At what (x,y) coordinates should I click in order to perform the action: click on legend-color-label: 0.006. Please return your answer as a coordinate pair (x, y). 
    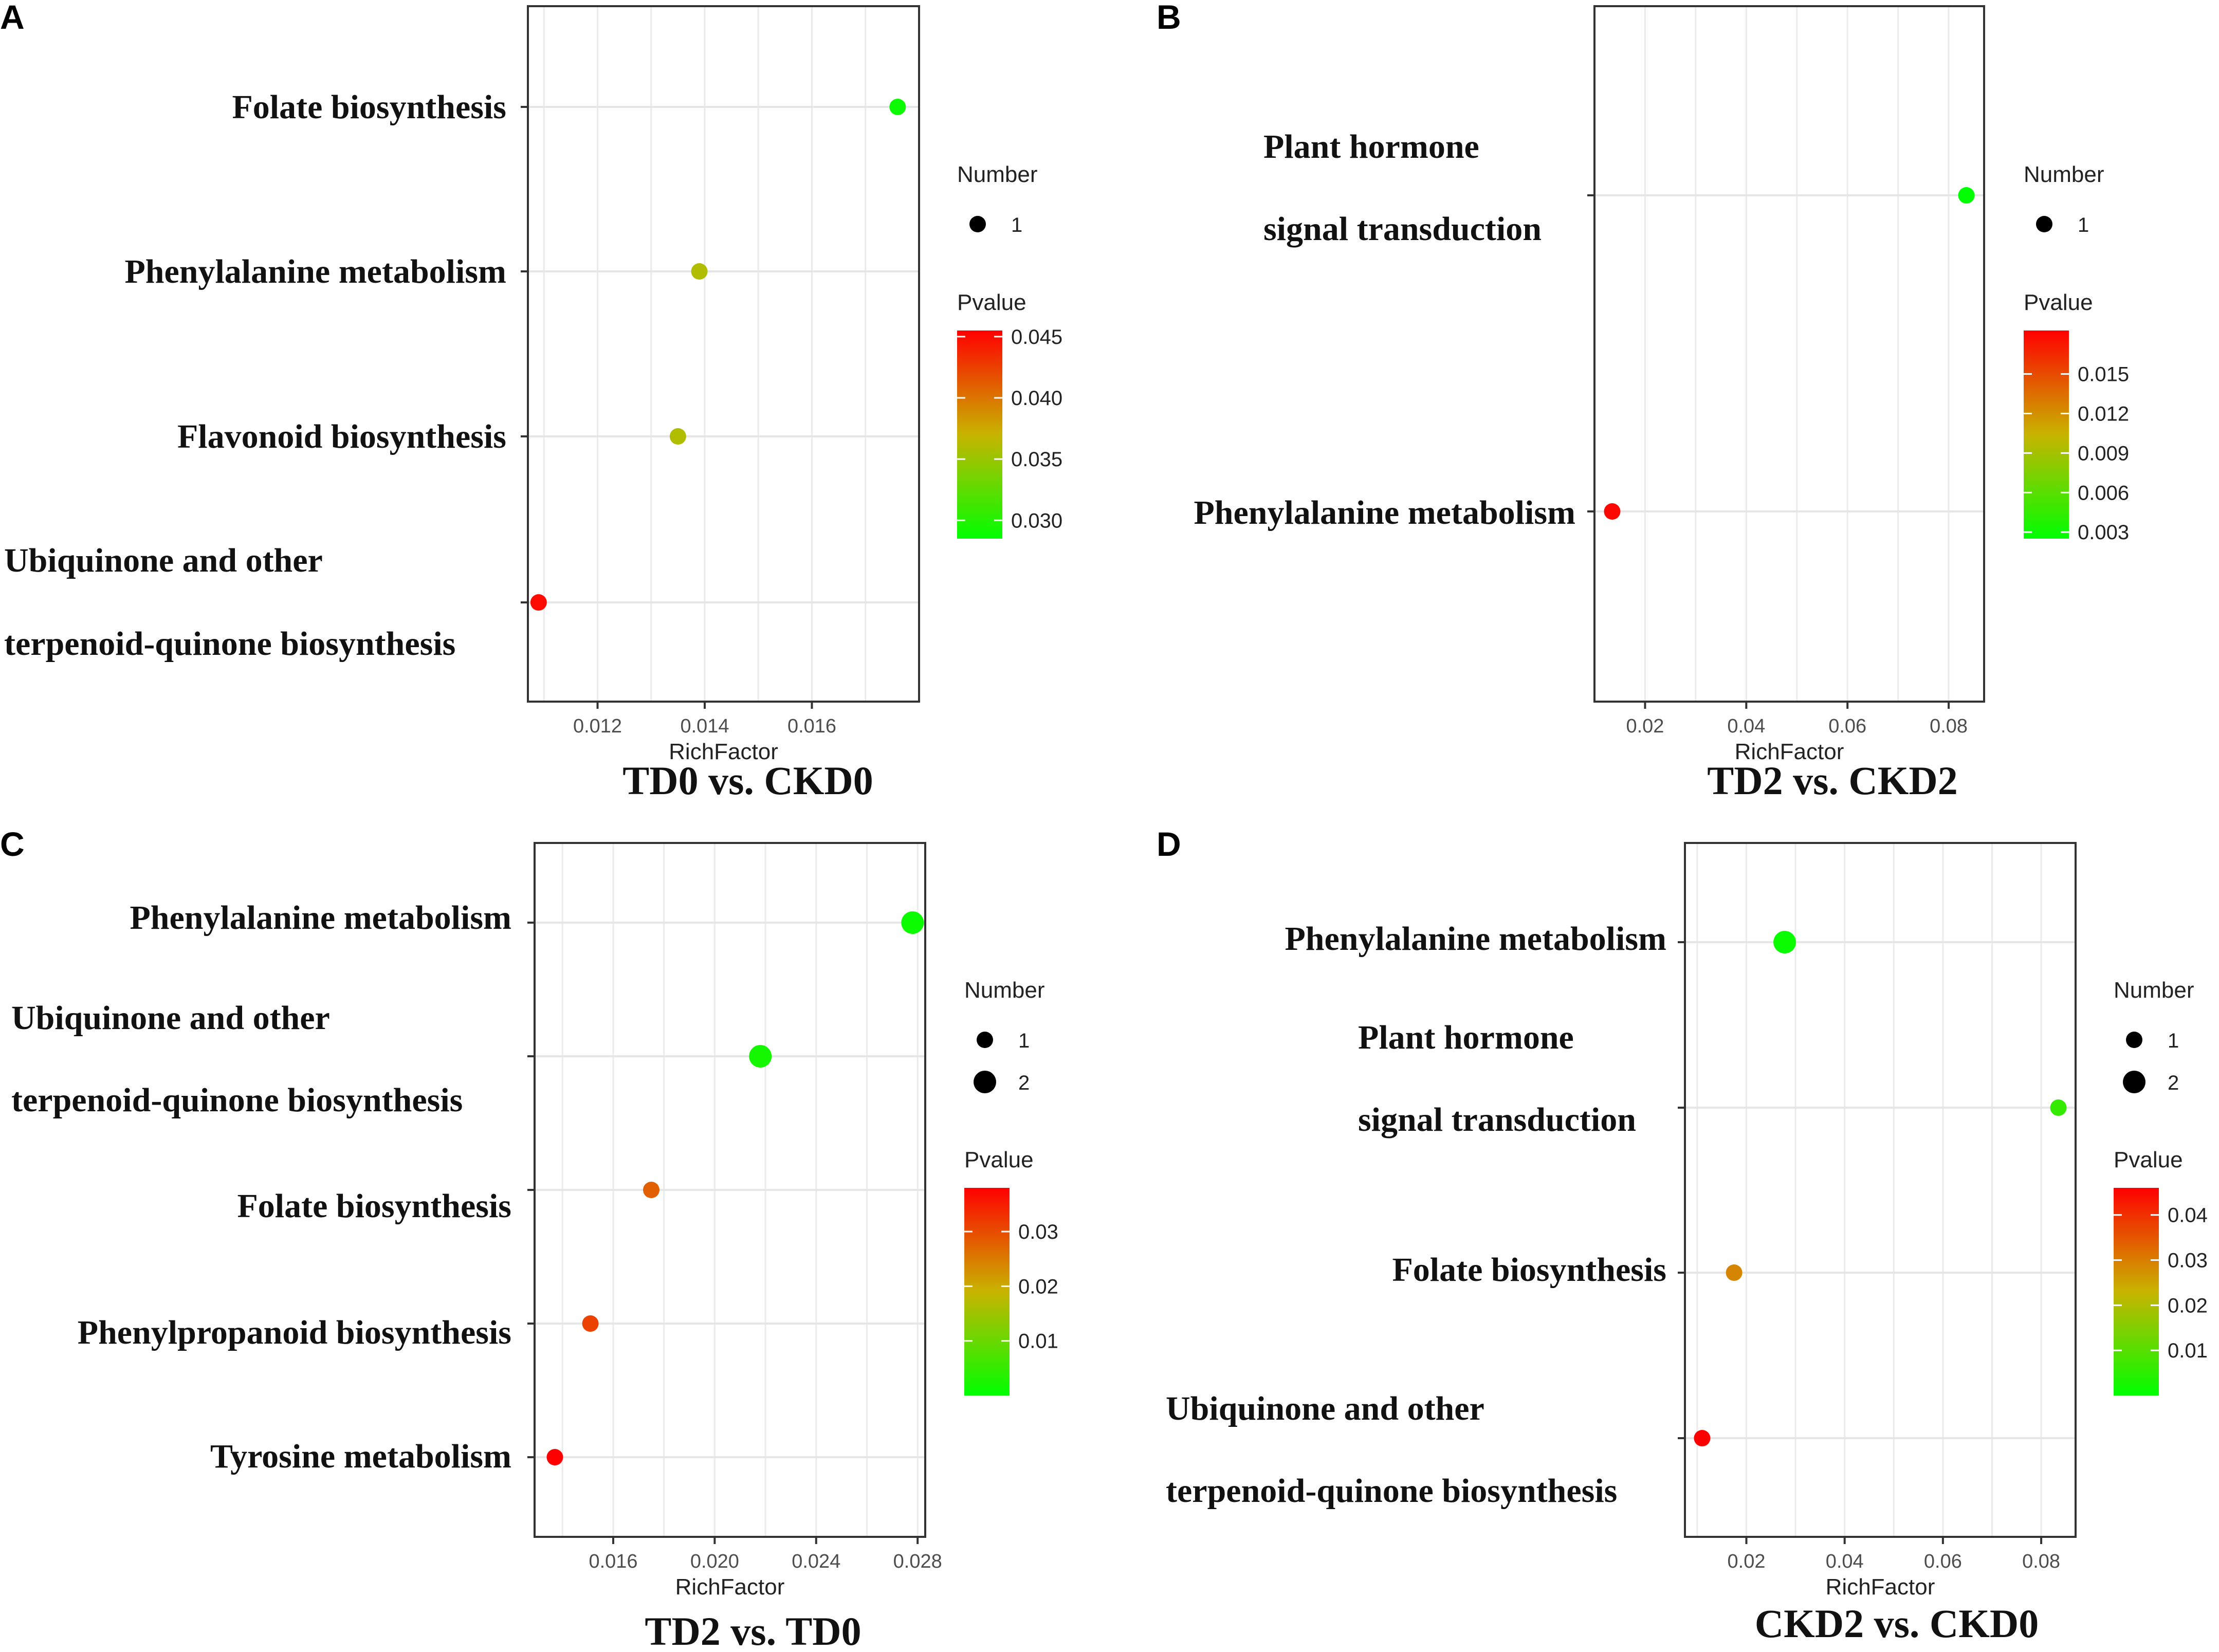
    Looking at the image, I should click on (2103, 493).